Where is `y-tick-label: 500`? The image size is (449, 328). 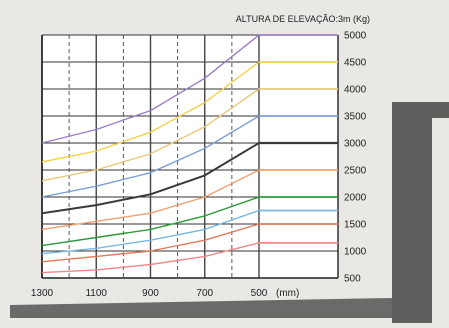
y-tick-label: 500 is located at coordinates (352, 279).